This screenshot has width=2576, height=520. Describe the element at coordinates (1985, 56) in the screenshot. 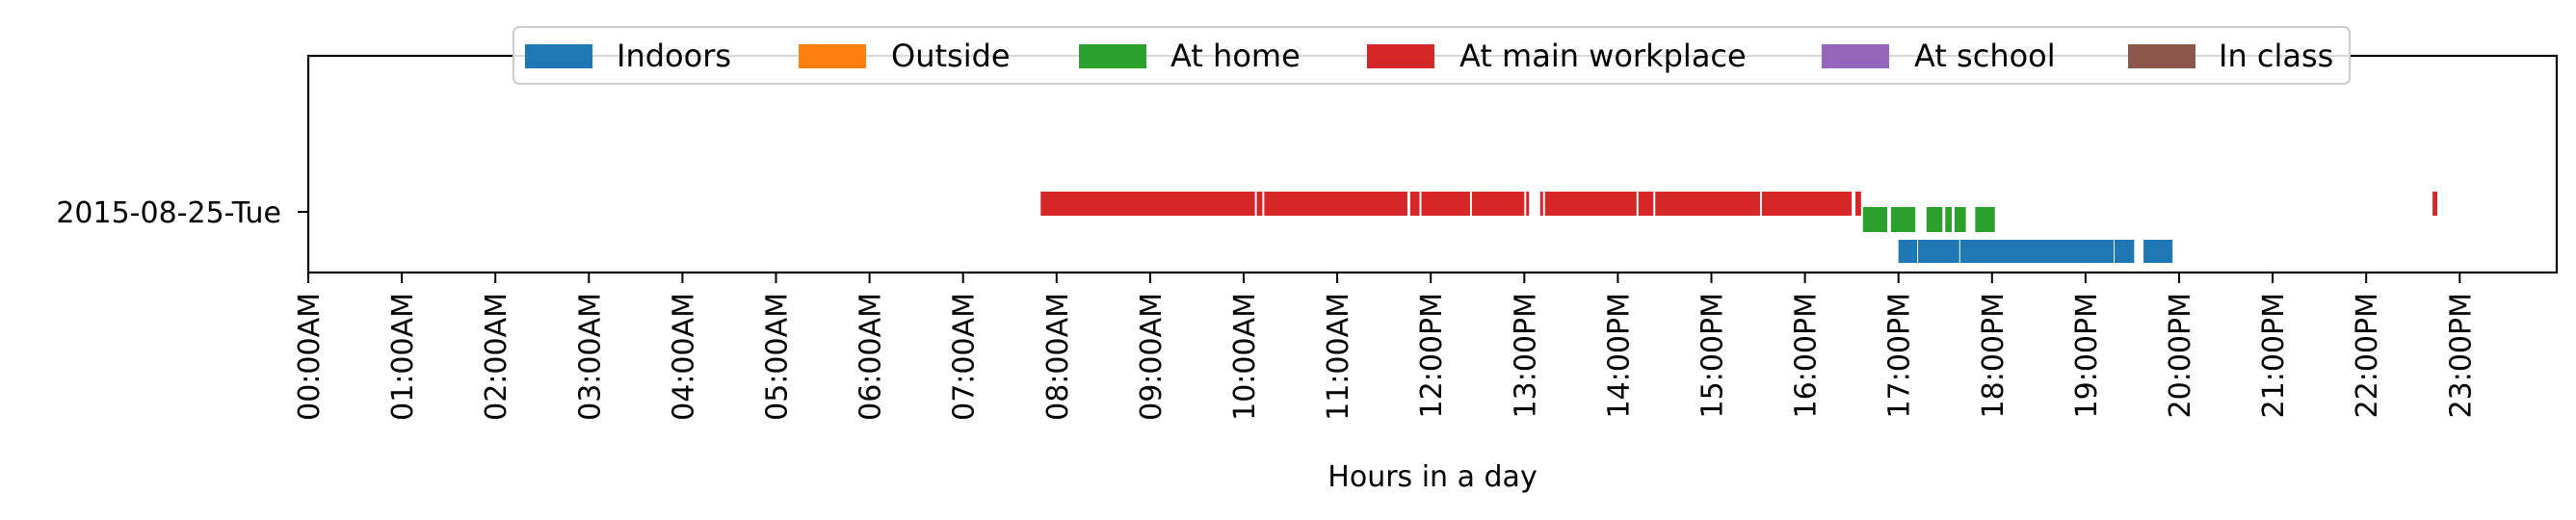

I see `legend-label-at-school: At school` at that location.